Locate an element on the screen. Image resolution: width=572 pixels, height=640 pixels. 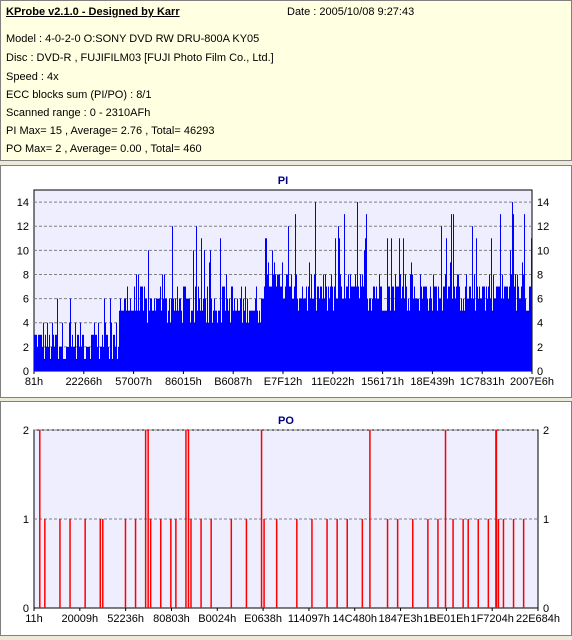
y-tick-label-right: 10 is located at coordinates (543, 251).